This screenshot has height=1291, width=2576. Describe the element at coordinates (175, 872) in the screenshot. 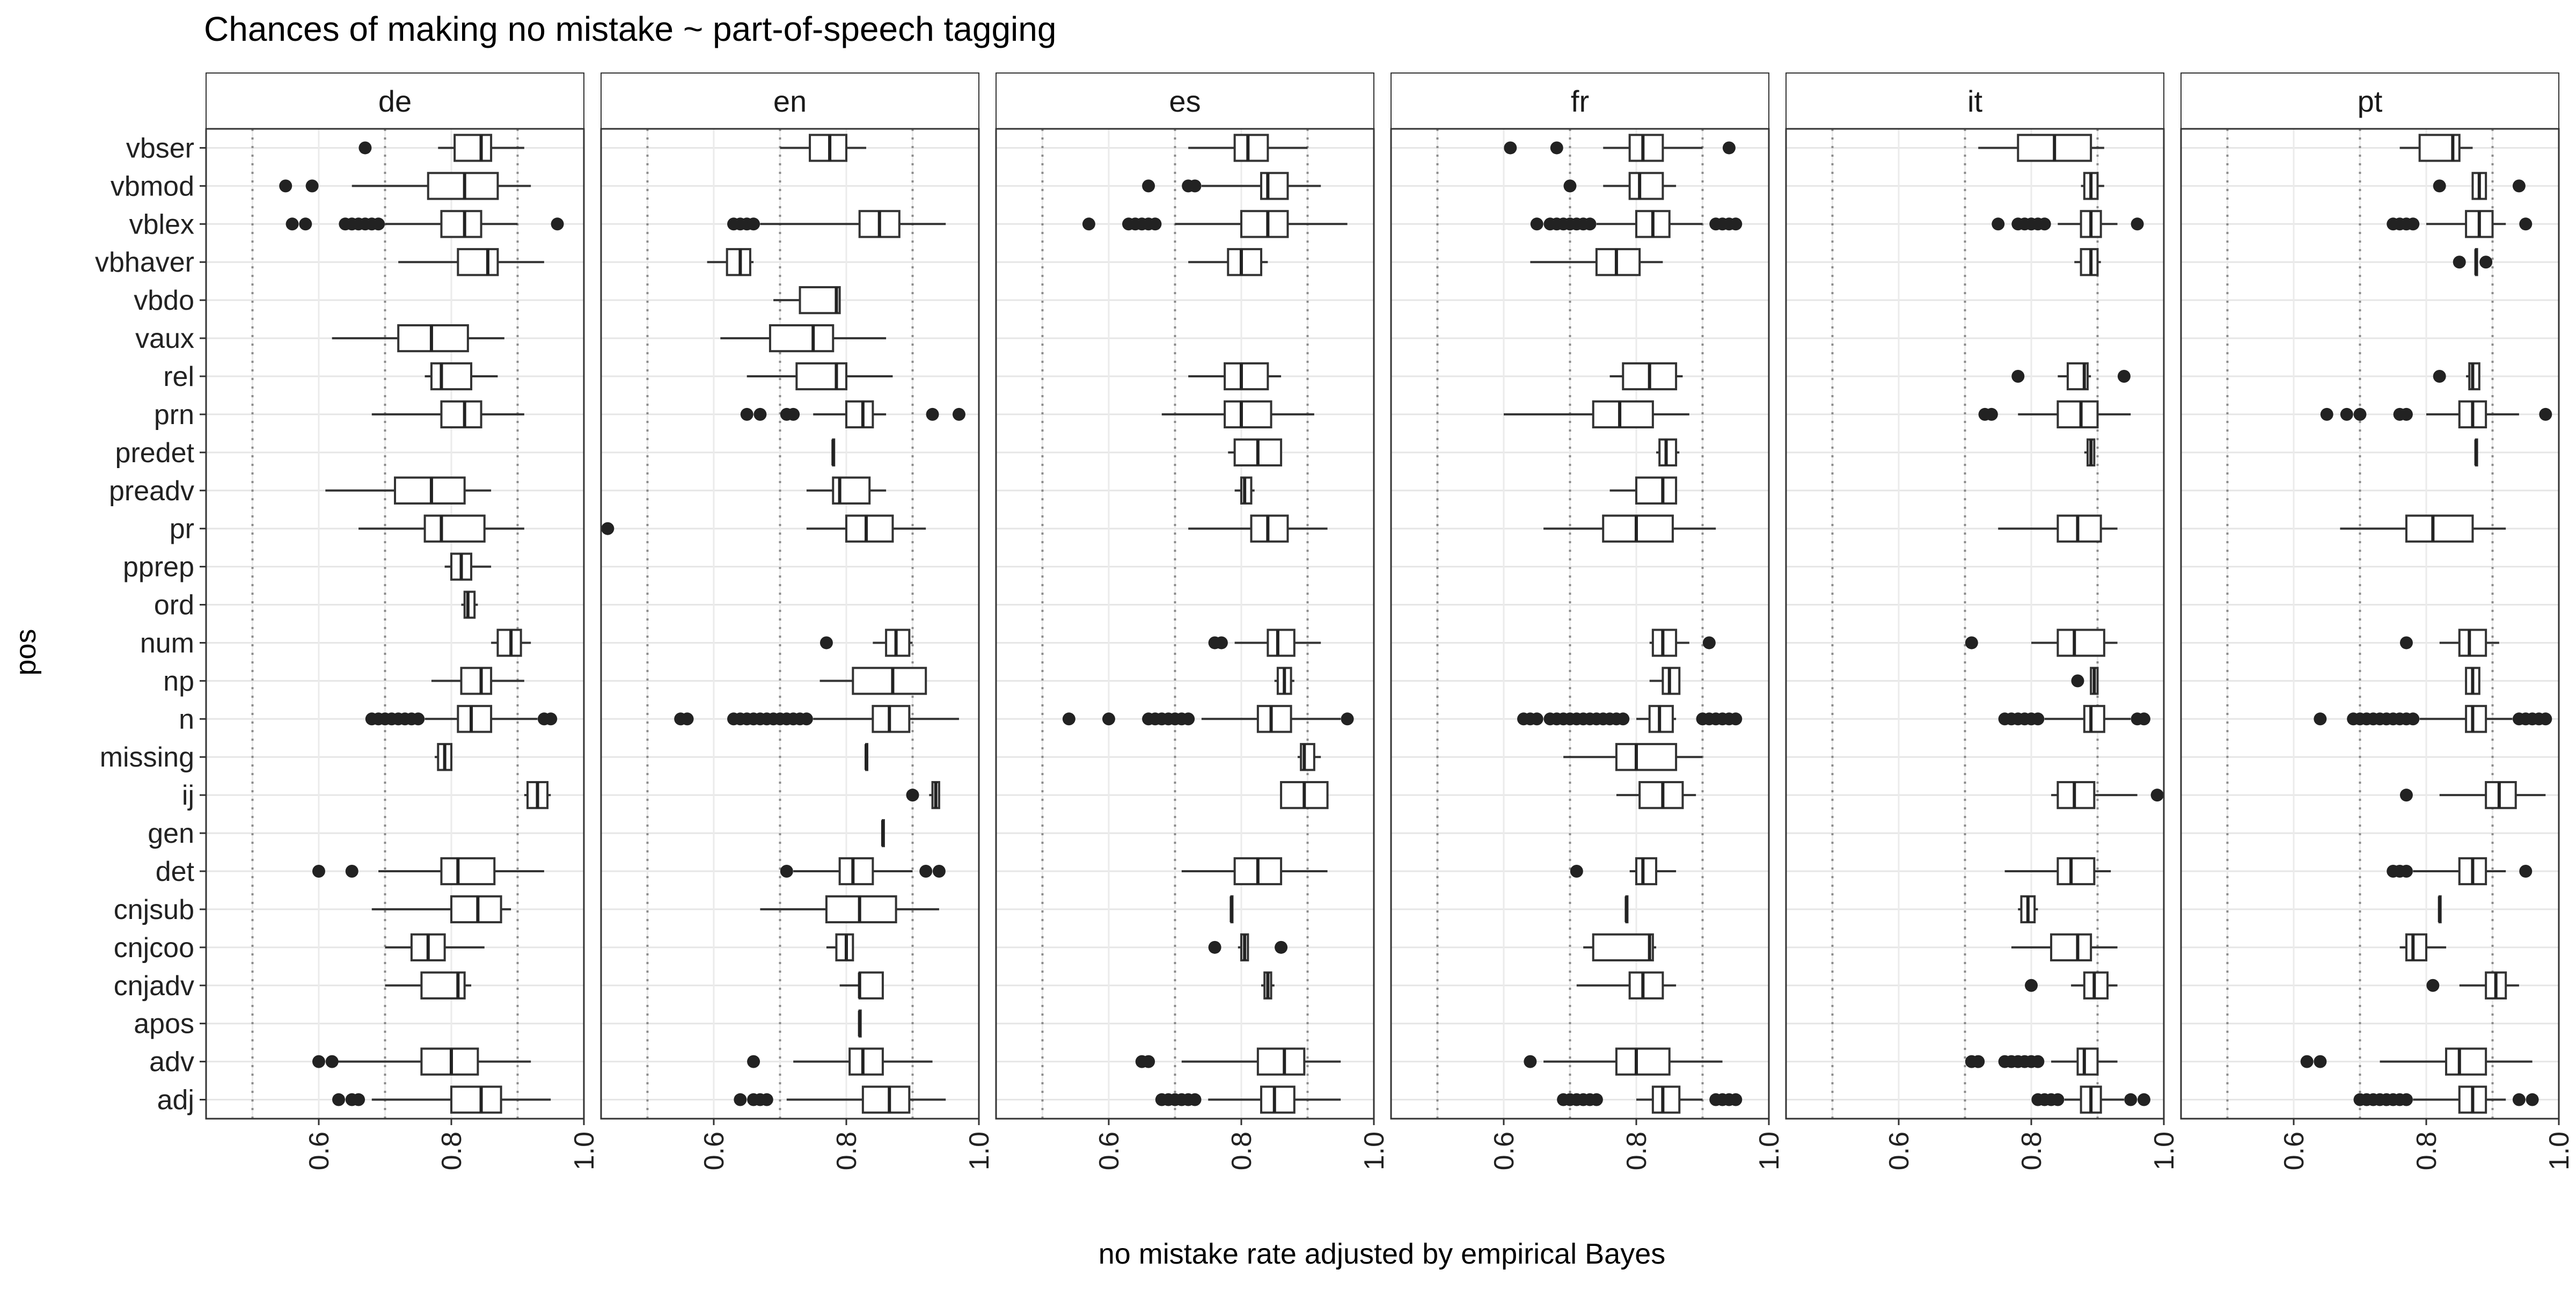

I see `y-tick-label: det` at that location.